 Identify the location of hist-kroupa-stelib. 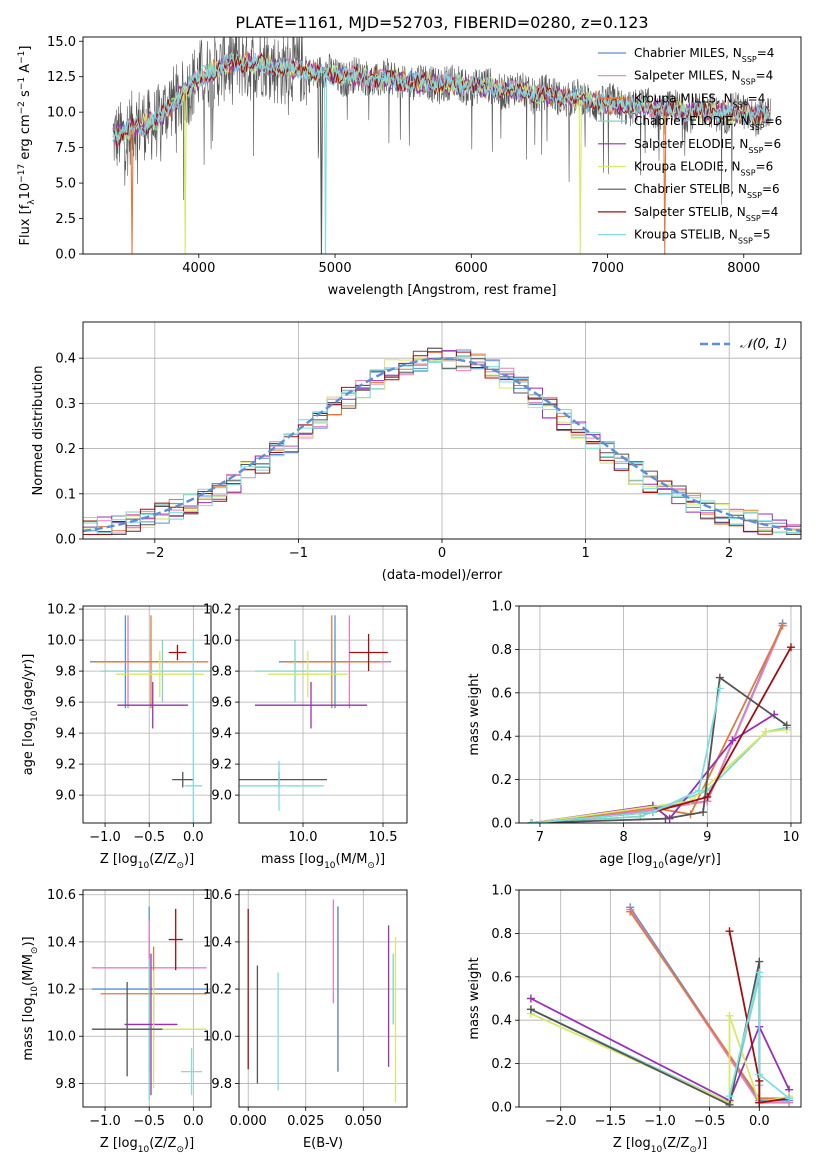
(442, 445).